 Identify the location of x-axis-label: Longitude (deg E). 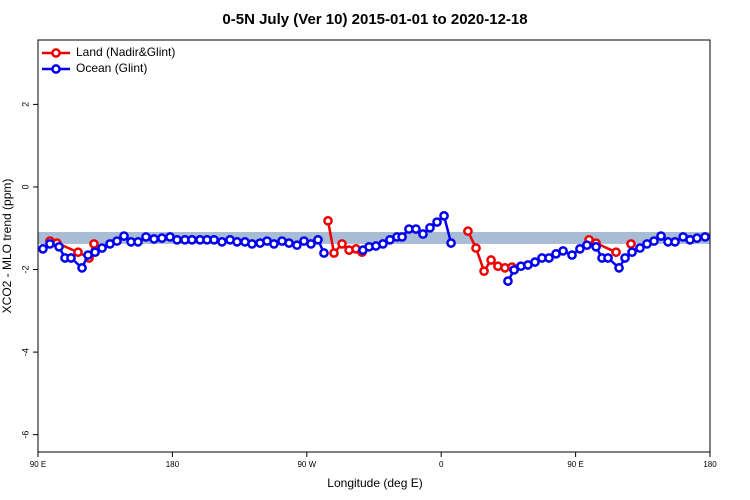
(374, 483).